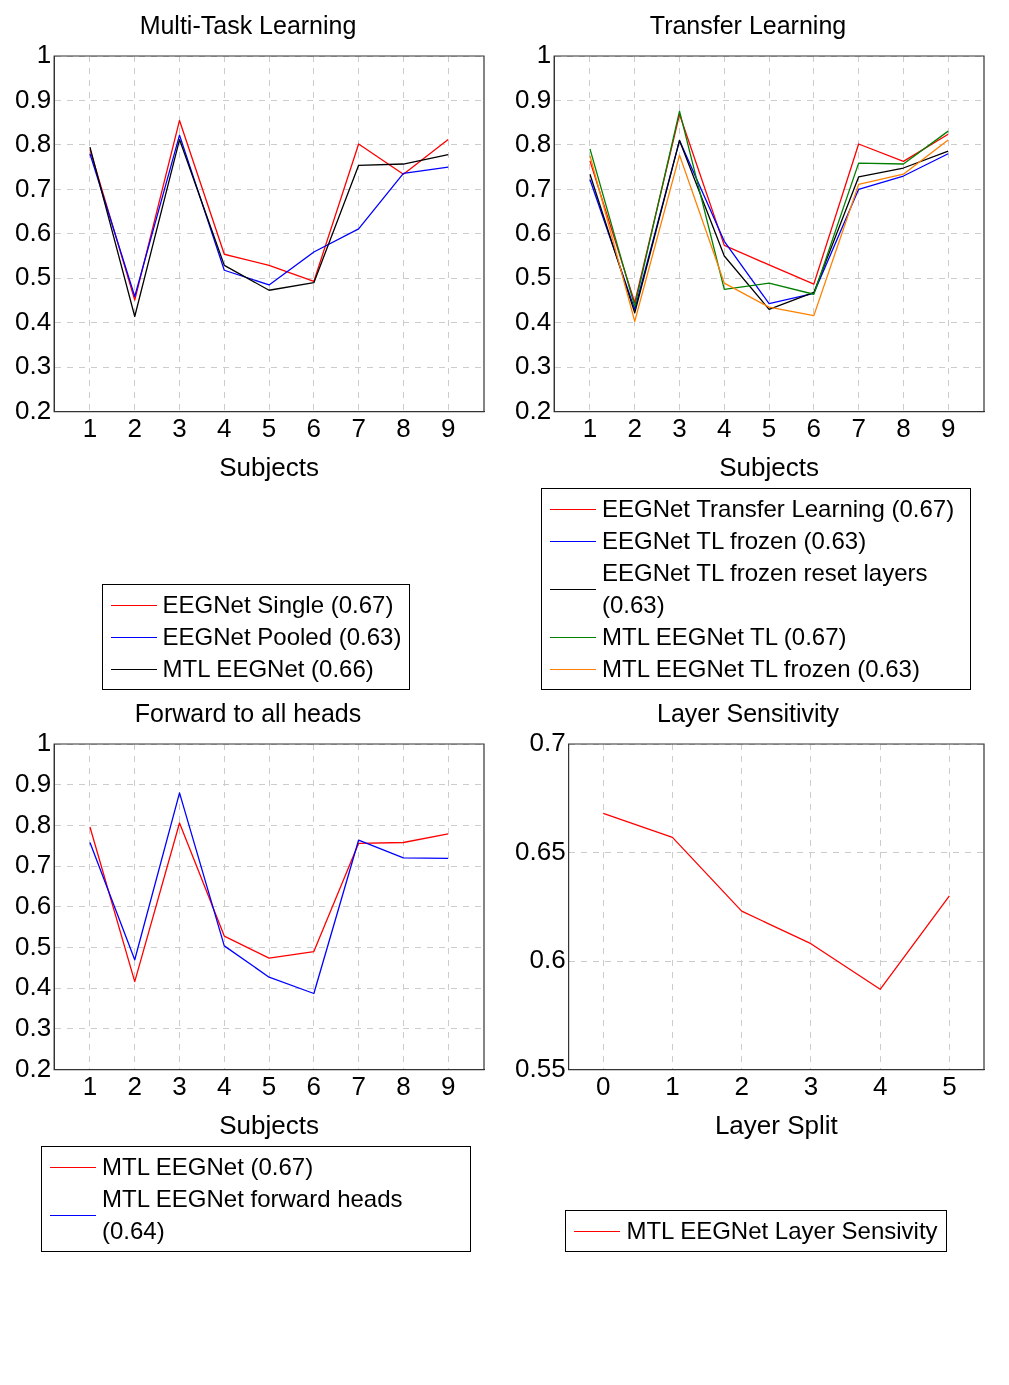  What do you see at coordinates (724, 637) in the screenshot?
I see `legend-label: MTL EEGNet TL (0.67)` at bounding box center [724, 637].